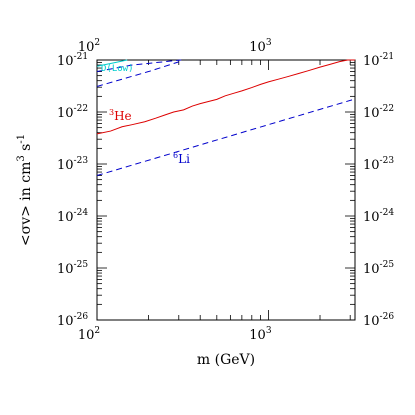 The height and width of the screenshot is (415, 415). I want to click on x-tick-label: 102, so click(89, 334).